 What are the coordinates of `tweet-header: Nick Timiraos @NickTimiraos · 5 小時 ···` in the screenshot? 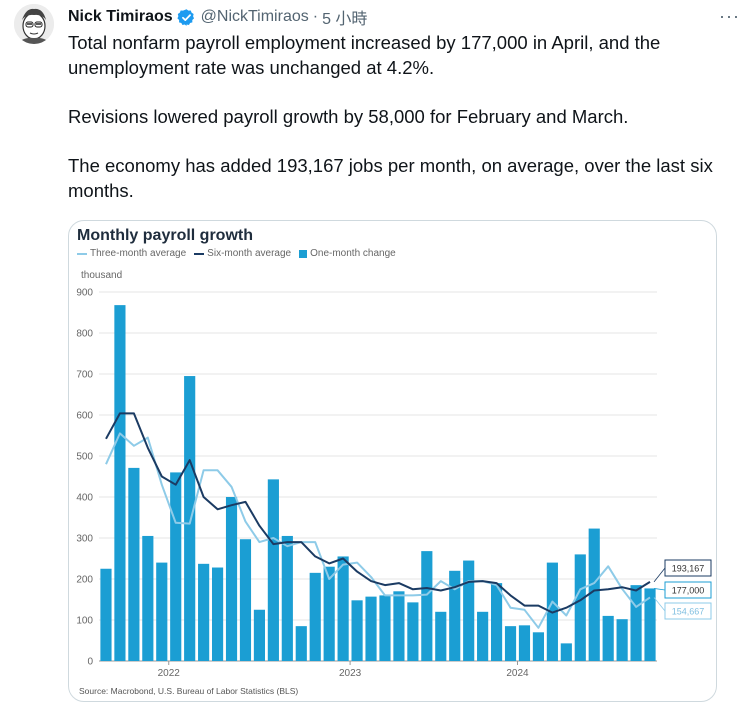 It's located at (404, 17).